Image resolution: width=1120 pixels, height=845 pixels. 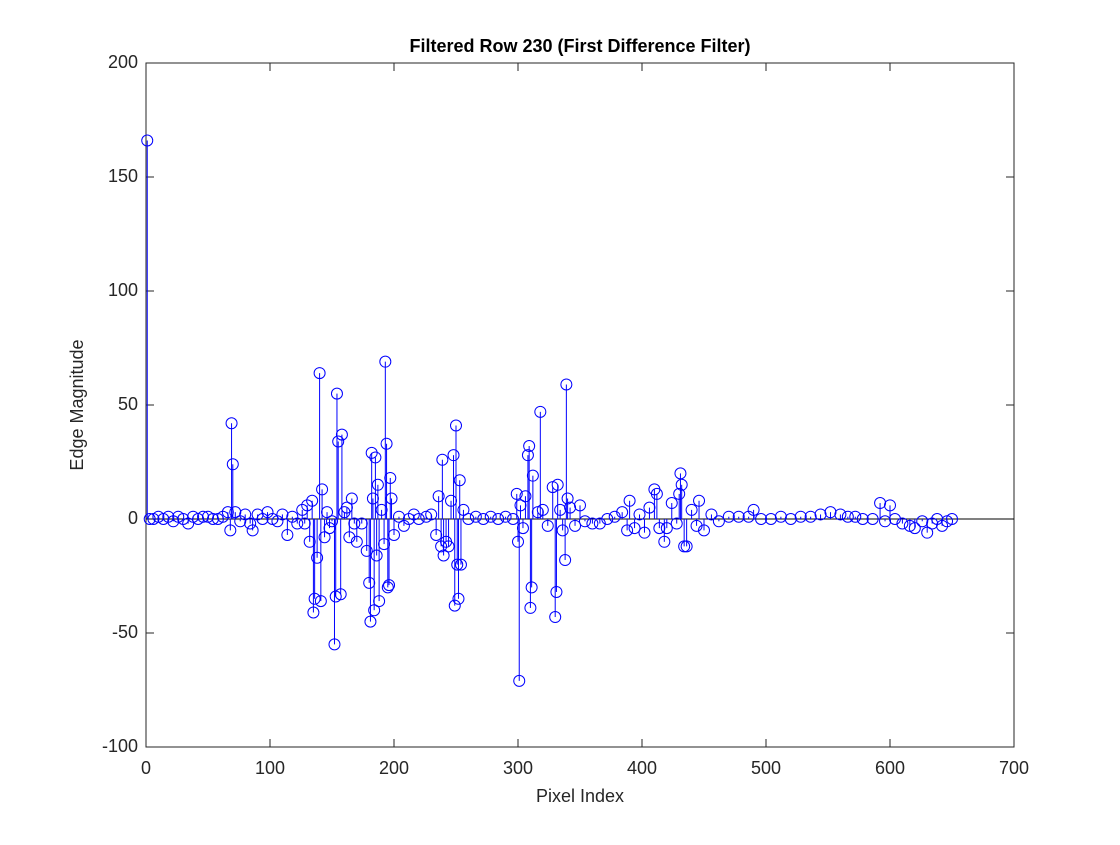 What do you see at coordinates (394, 768) in the screenshot?
I see `x-tick-label: 200` at bounding box center [394, 768].